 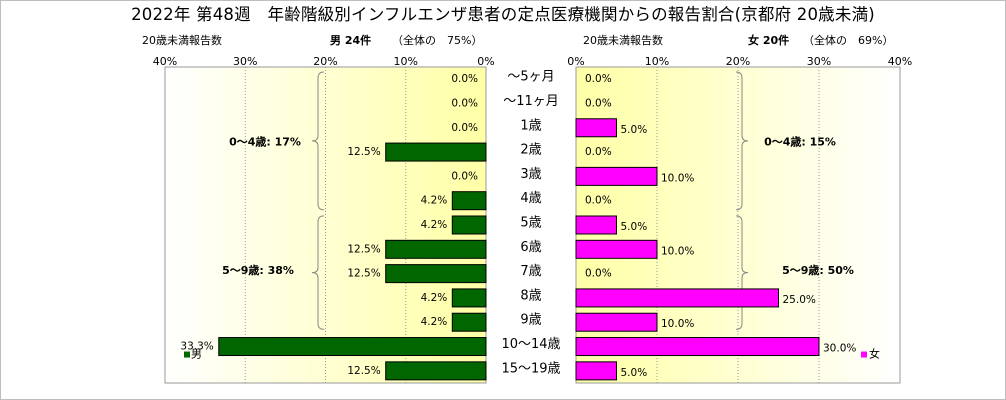 What do you see at coordinates (530, 368) in the screenshot?
I see `category-label: 15～19歳` at bounding box center [530, 368].